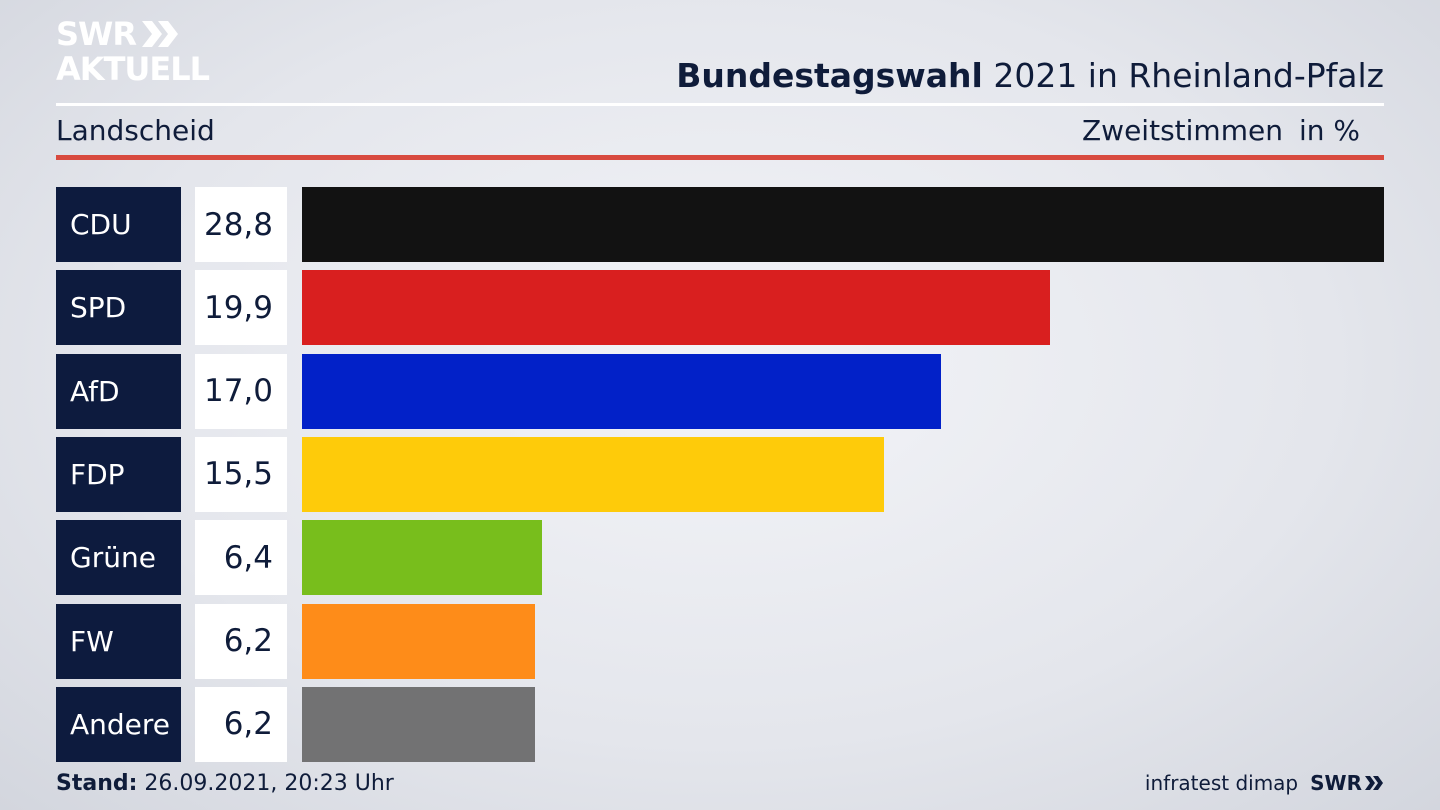 This screenshot has width=1440, height=810. I want to click on region-label: Landscheid, so click(135, 130).